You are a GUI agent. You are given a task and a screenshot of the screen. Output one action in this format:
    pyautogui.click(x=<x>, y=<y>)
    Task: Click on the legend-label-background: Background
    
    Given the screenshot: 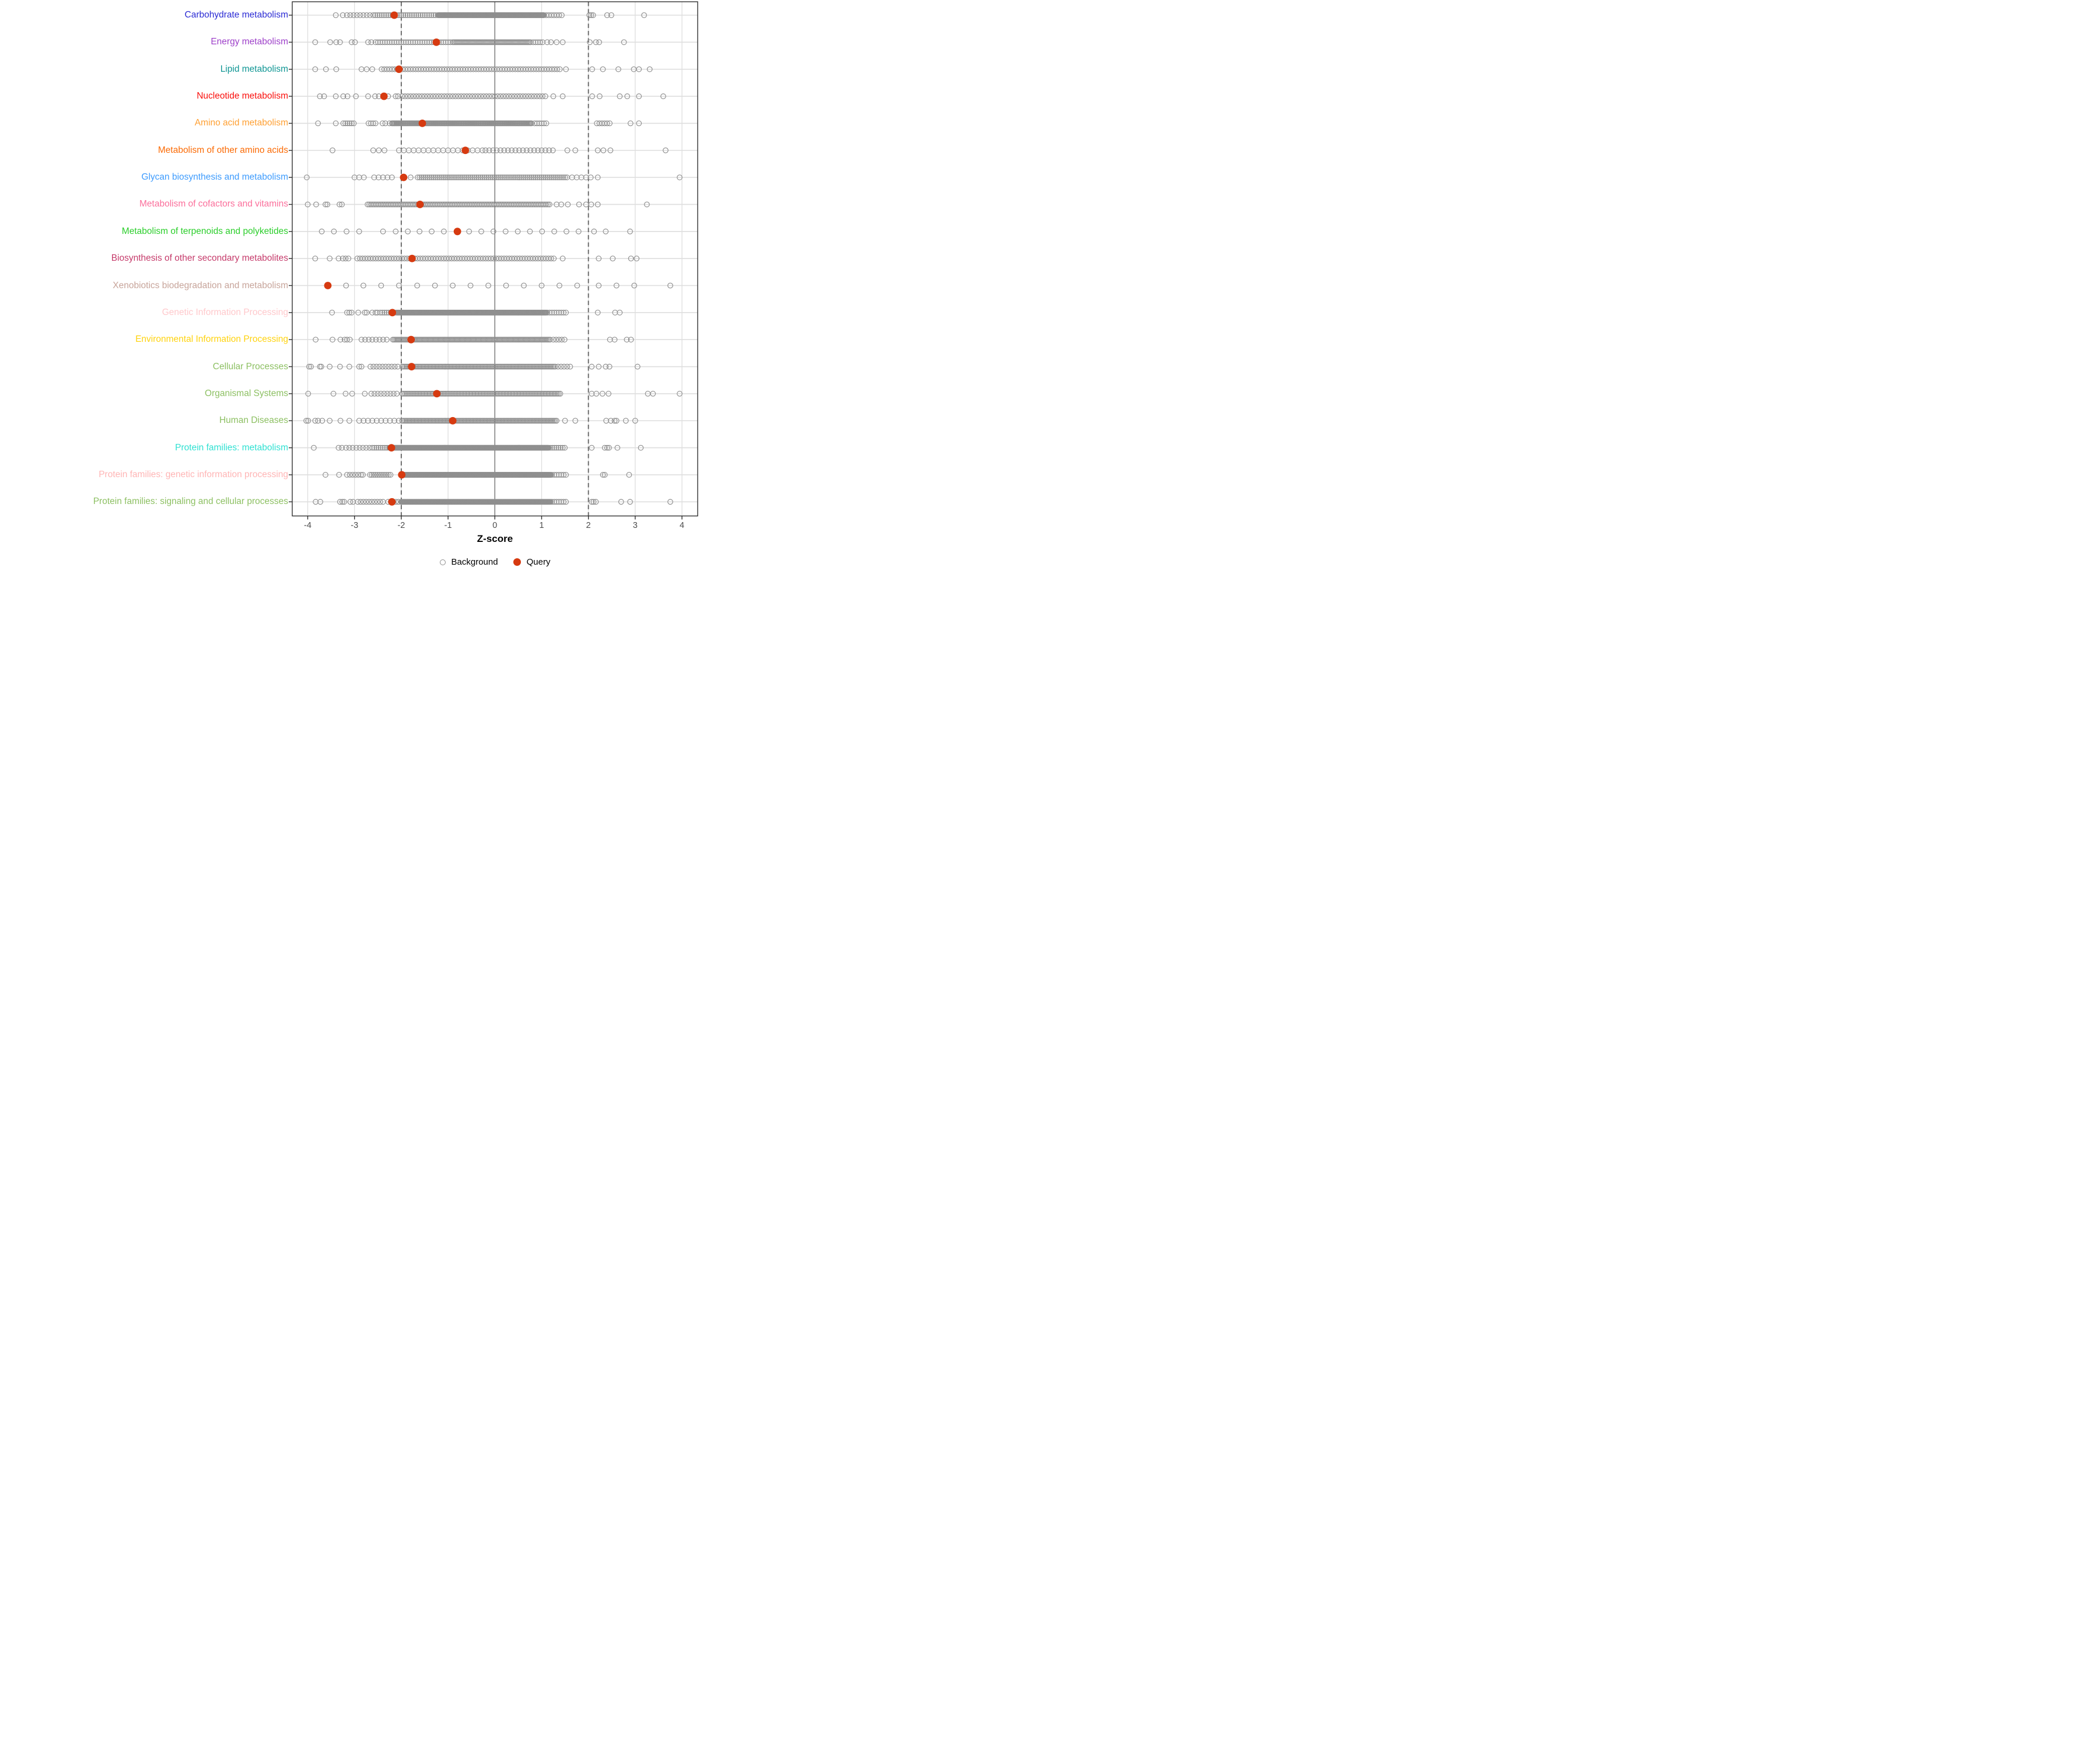 What is the action you would take?
    pyautogui.click(x=474, y=562)
    